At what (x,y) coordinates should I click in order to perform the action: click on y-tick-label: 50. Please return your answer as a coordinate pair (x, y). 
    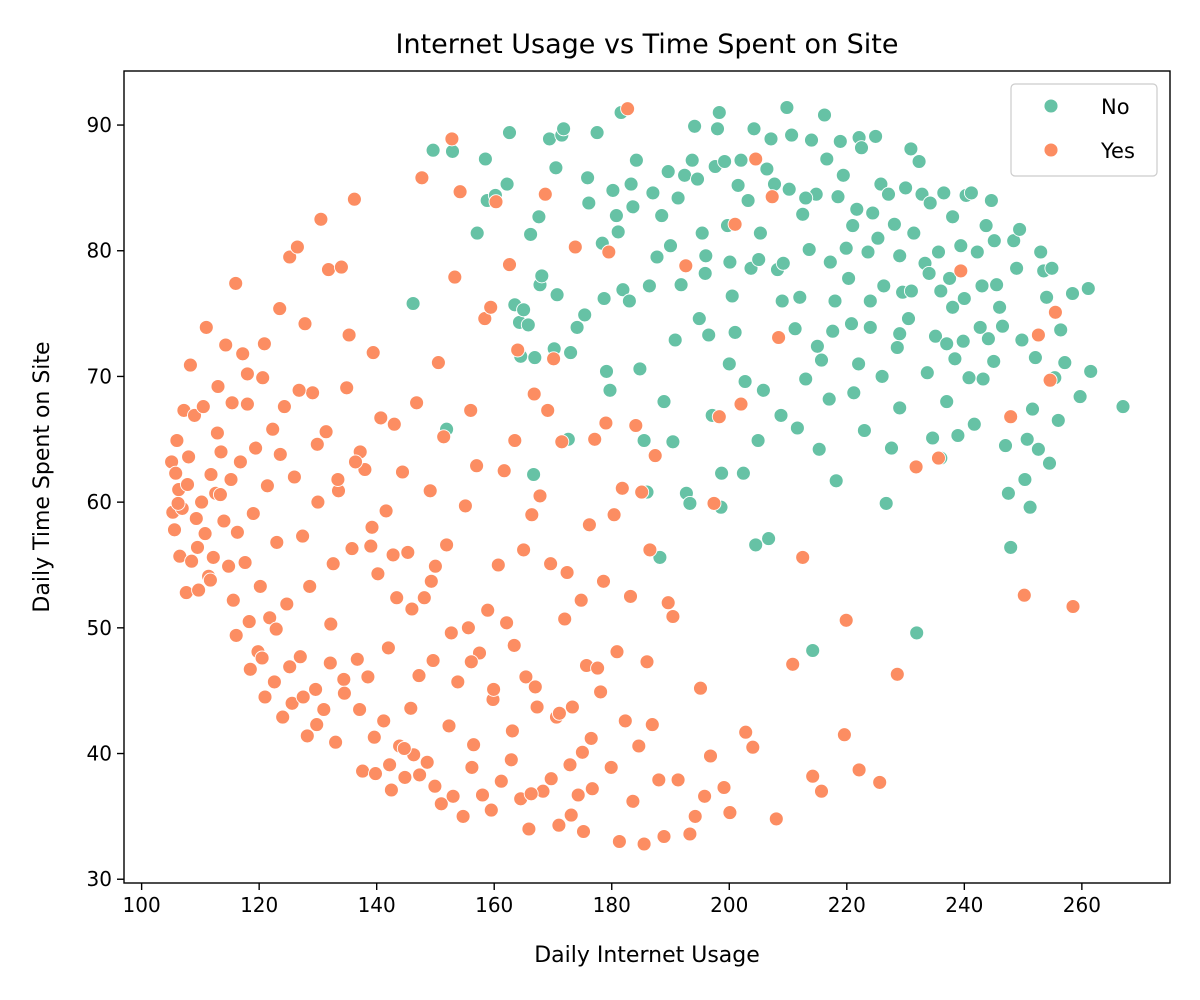
    Looking at the image, I should click on (99, 628).